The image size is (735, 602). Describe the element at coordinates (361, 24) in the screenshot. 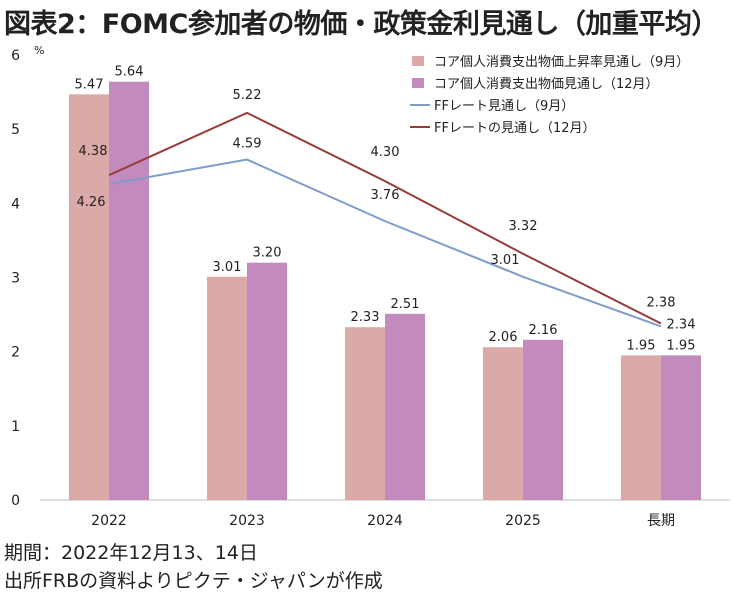

I see `chart-title: 図表2：FOMC参加者の物価・政策金利見通し（加重平均）` at that location.